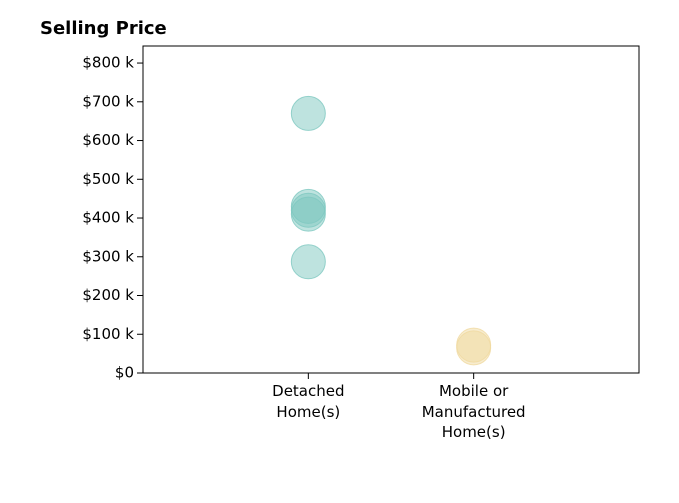  I want to click on y-tick-label: $600 k, so click(108, 140).